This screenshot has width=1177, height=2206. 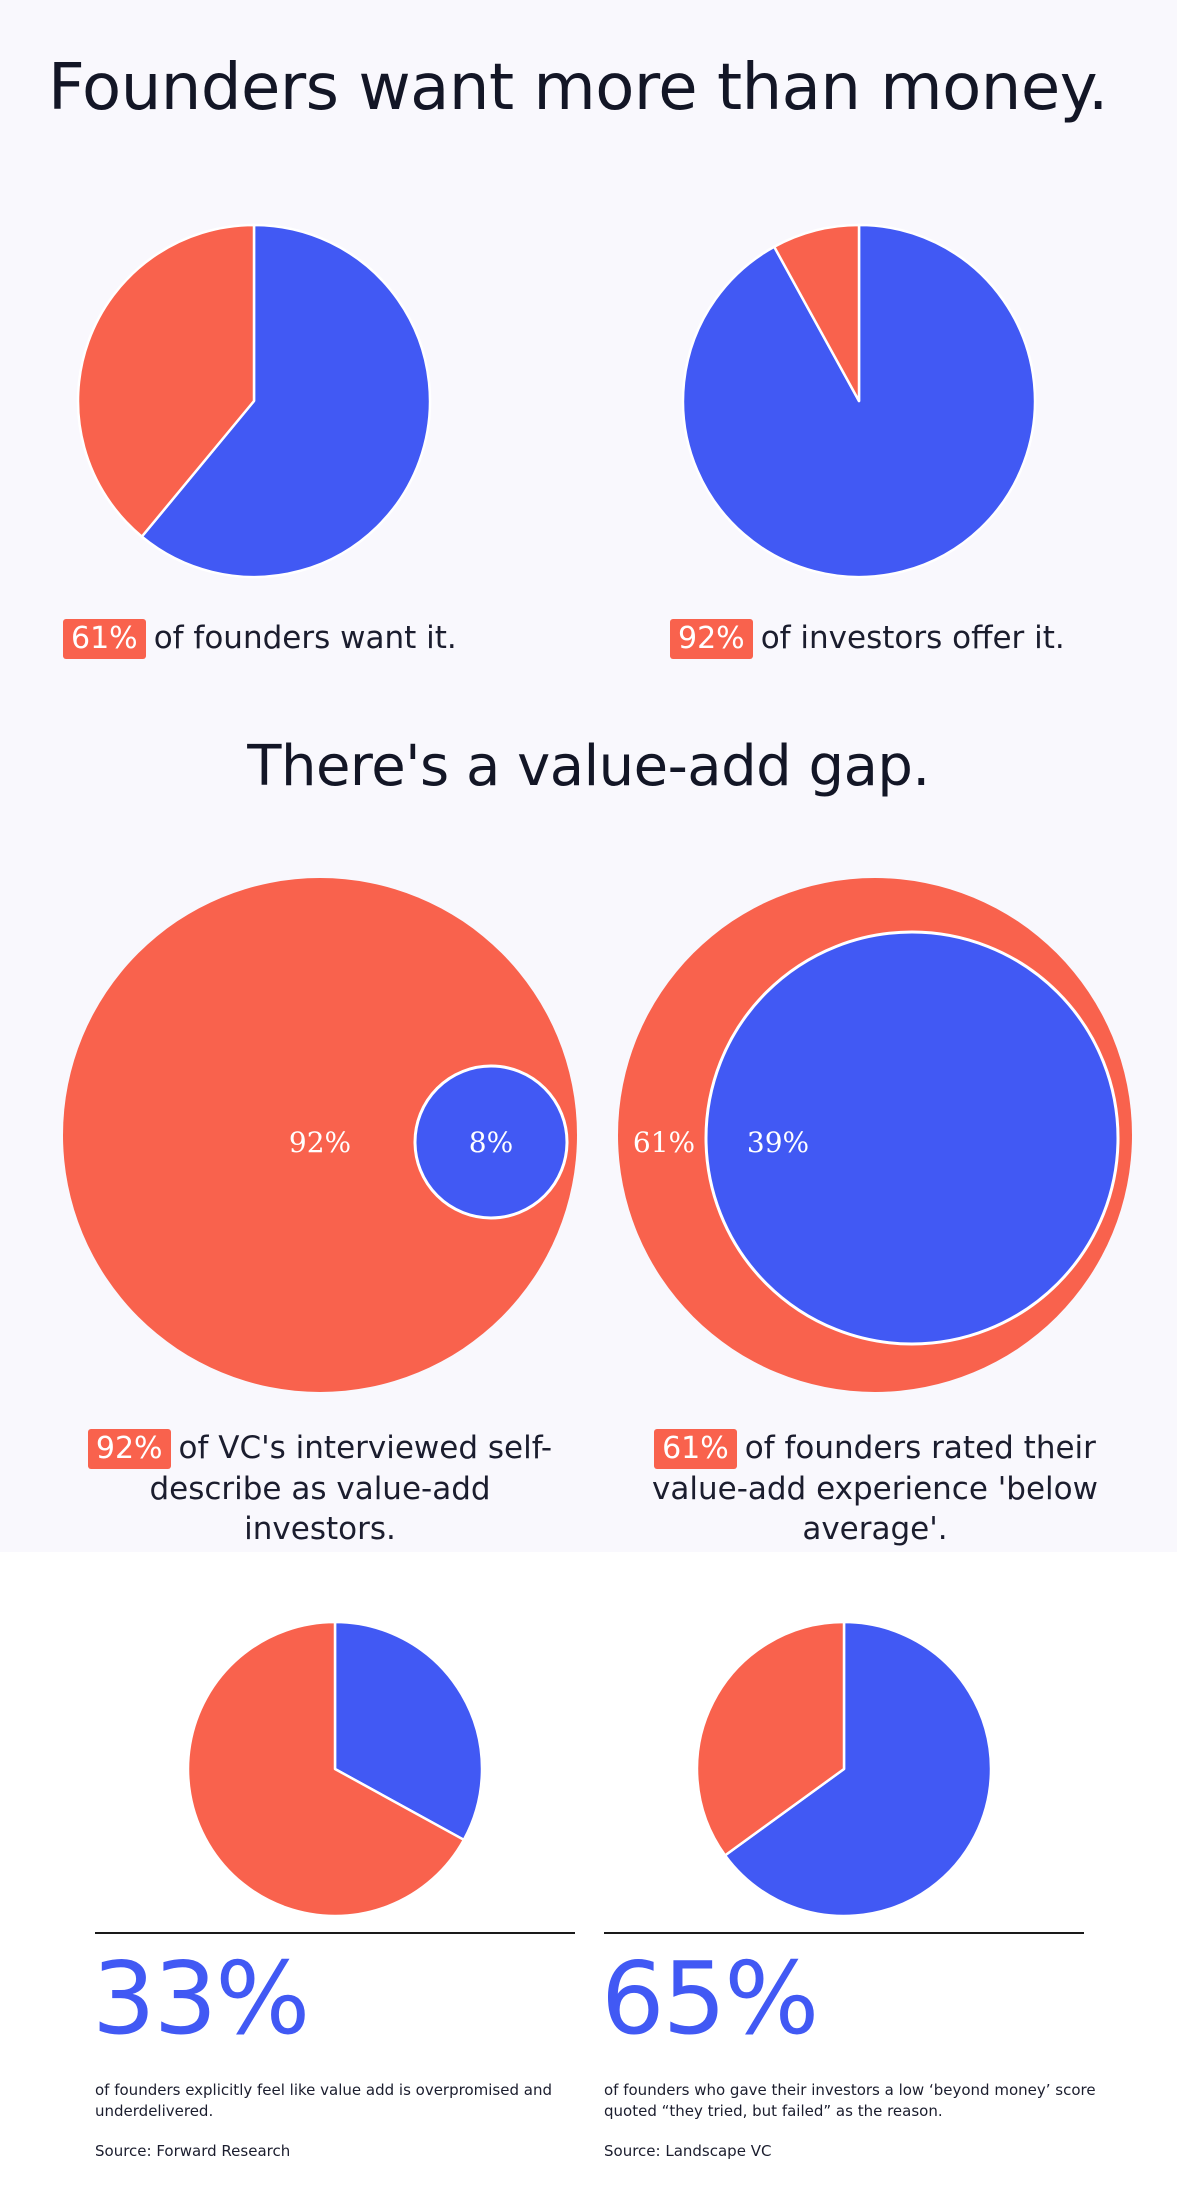 What do you see at coordinates (320, 1142) in the screenshot?
I see `venn-outer-label: 92%` at bounding box center [320, 1142].